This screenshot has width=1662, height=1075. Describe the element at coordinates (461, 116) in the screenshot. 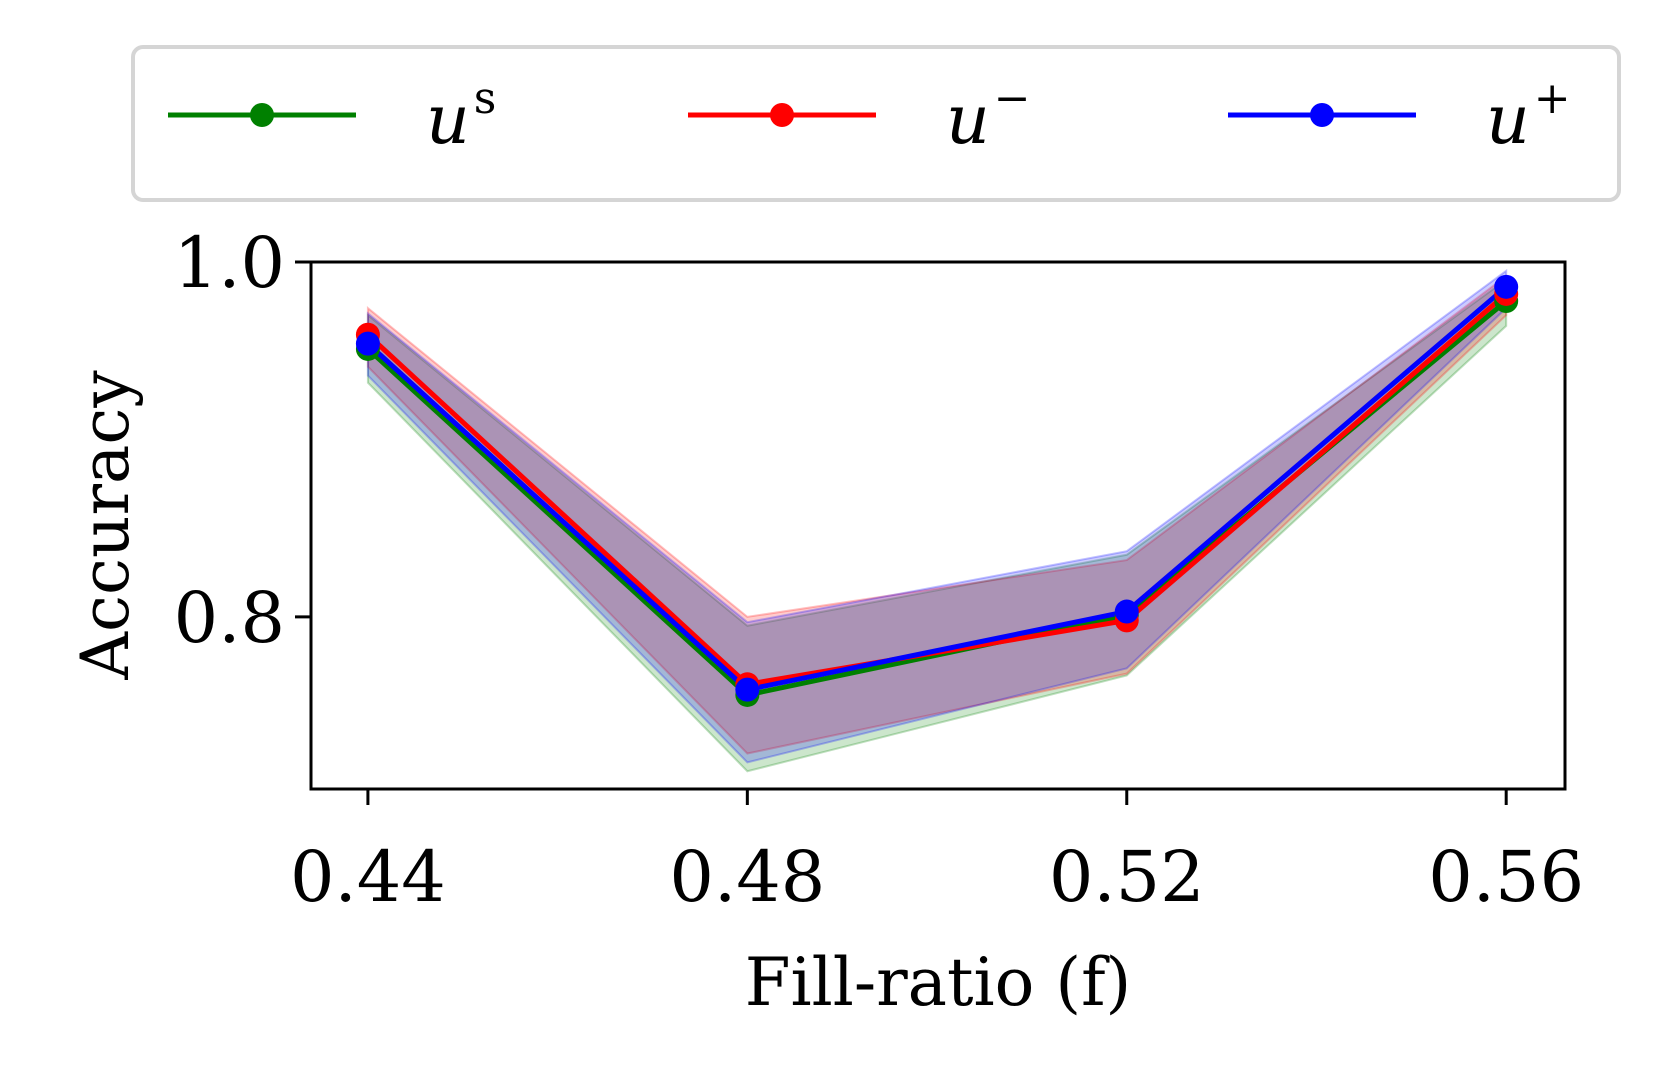

I see `legend-label-0: us` at that location.